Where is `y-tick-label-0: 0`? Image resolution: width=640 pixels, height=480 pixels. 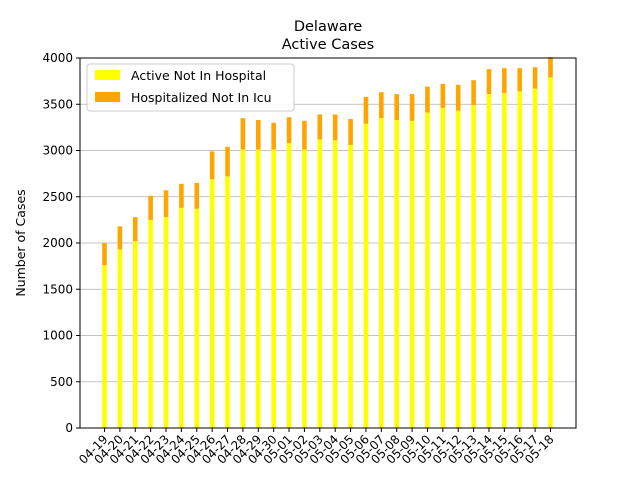
y-tick-label-0: 0 is located at coordinates (69, 428).